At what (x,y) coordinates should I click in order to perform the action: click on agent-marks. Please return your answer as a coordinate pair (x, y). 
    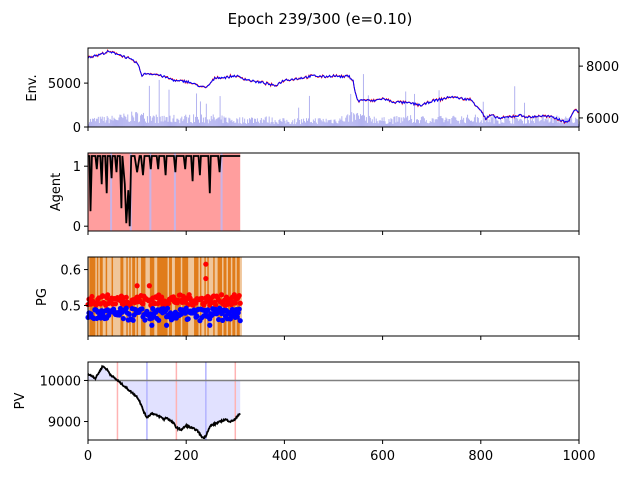
    Looking at the image, I should click on (164, 192).